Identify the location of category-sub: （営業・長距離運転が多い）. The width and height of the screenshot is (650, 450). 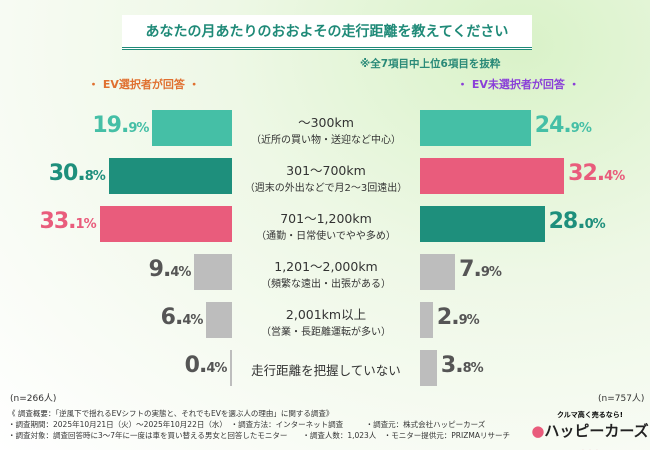
(326, 332).